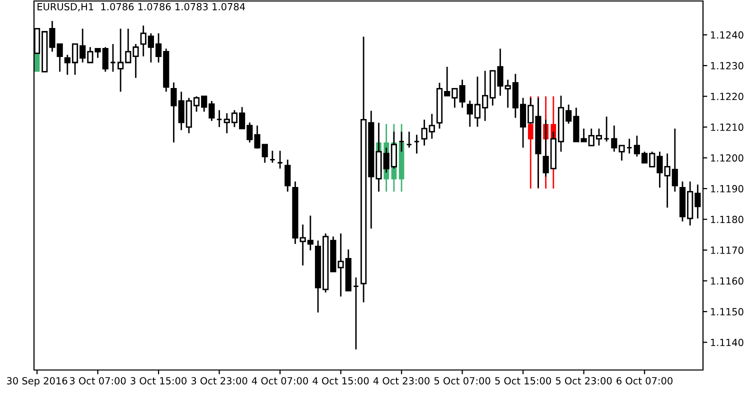 Image resolution: width=750 pixels, height=394 pixels. Describe the element at coordinates (98, 380) in the screenshot. I see `x-tick-label: 3 Oct 07:00` at that location.